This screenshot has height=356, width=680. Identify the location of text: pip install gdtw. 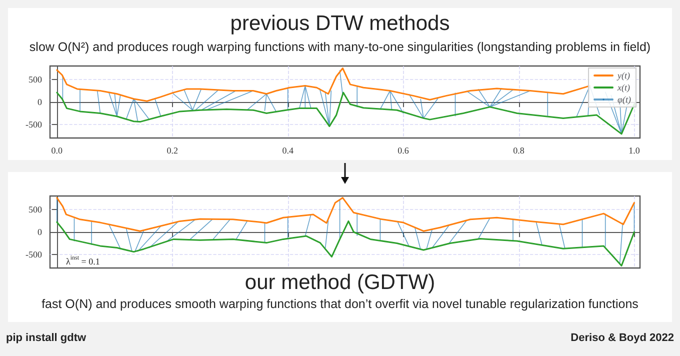
(46, 338).